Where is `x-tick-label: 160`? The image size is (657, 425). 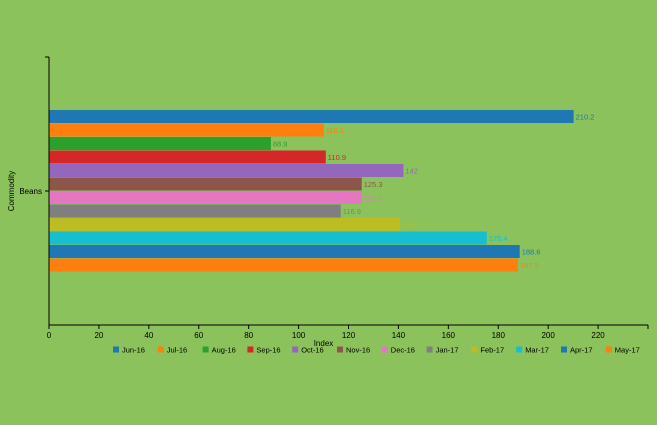 x-tick-label: 160 is located at coordinates (449, 335).